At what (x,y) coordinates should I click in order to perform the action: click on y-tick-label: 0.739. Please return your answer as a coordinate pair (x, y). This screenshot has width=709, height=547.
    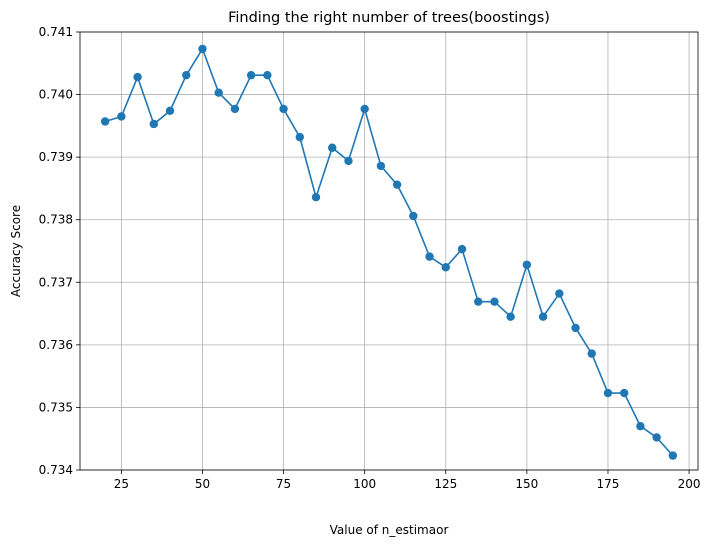
    Looking at the image, I should click on (56, 157).